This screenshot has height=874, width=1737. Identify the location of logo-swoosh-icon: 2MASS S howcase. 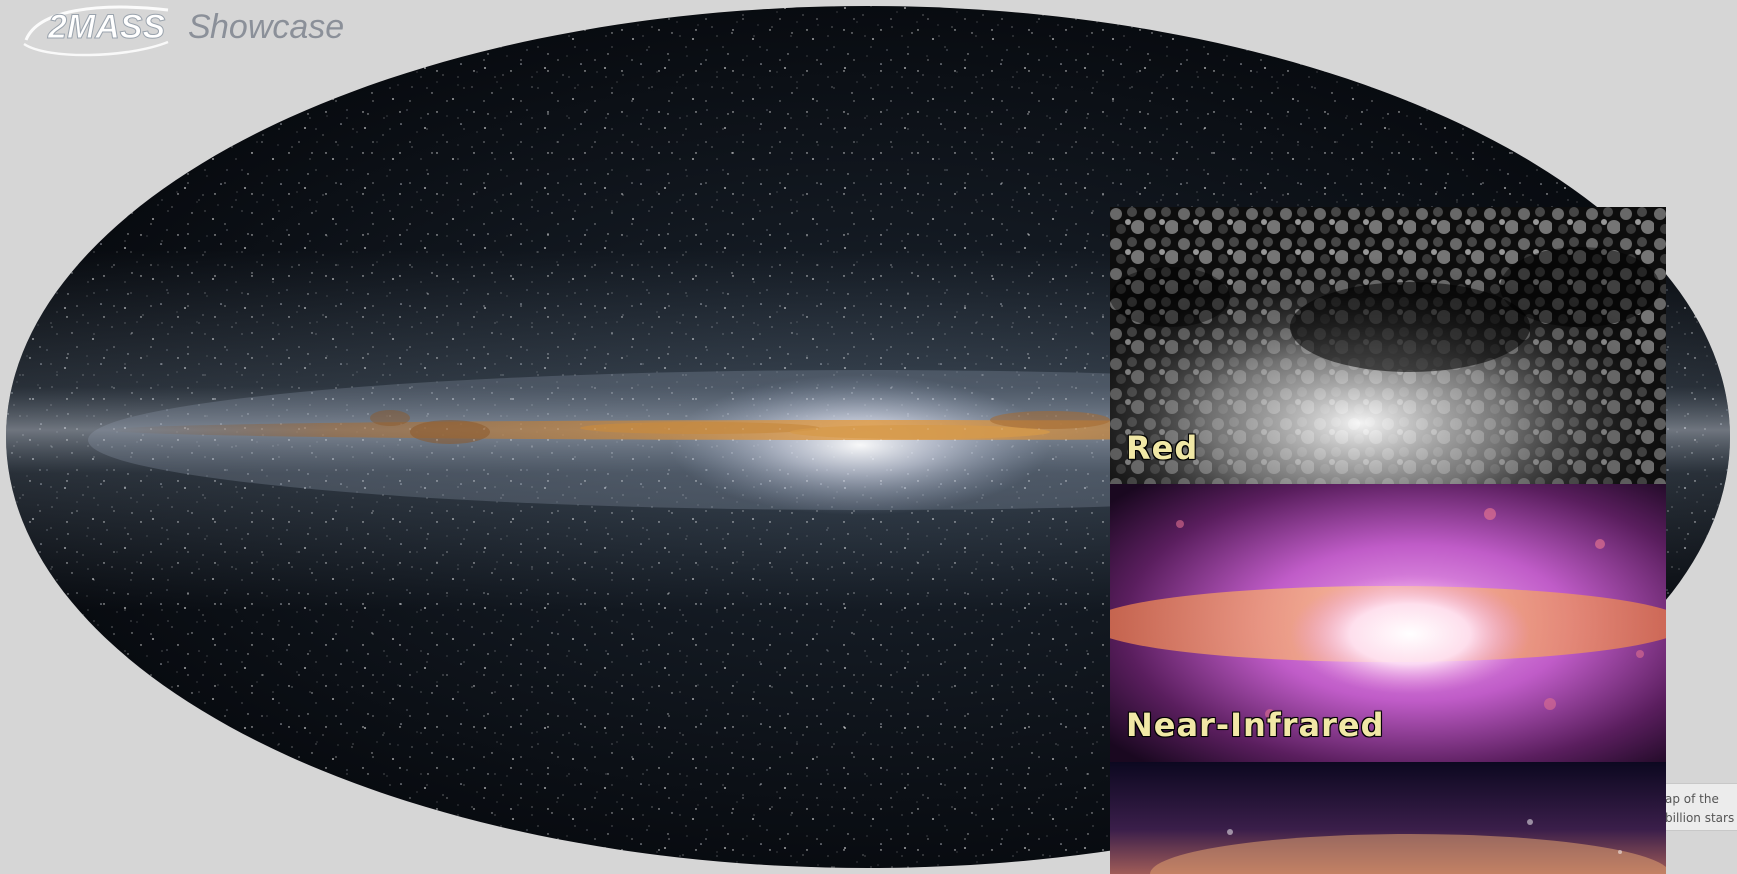
(183, 31).